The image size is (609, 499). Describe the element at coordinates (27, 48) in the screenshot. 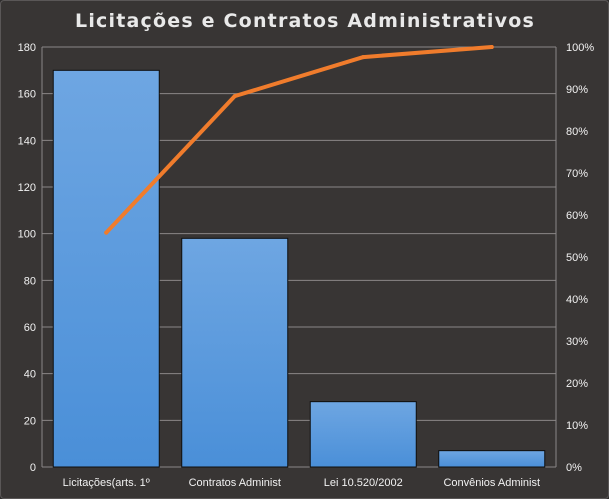

I see `y-tick-label: 180` at that location.